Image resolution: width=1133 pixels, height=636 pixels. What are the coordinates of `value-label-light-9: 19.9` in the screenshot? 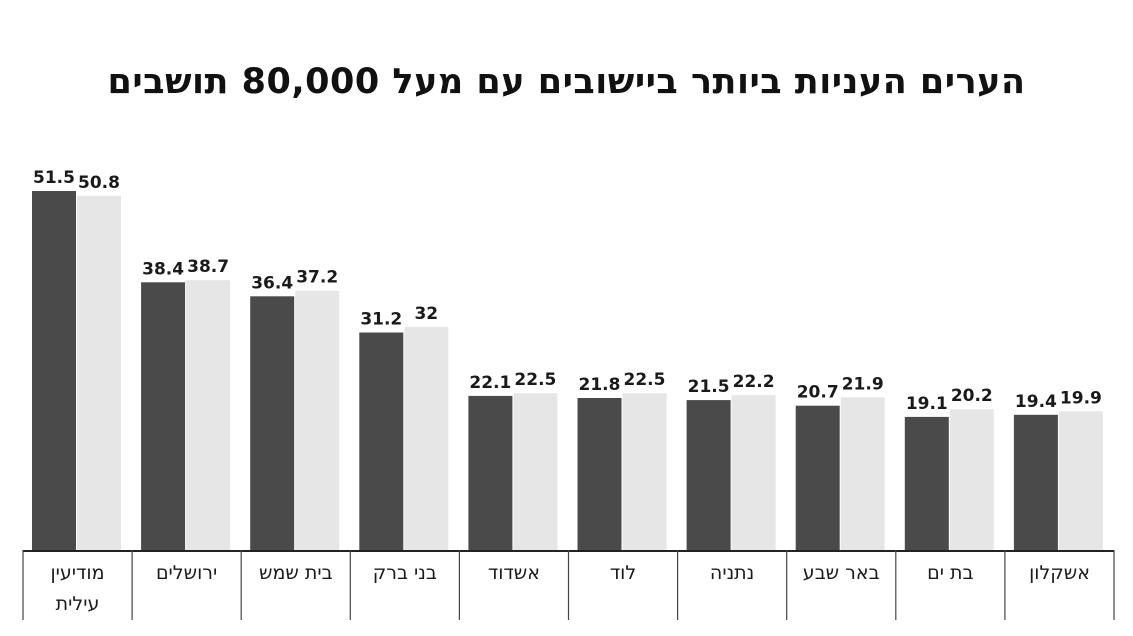 It's located at (1081, 398).